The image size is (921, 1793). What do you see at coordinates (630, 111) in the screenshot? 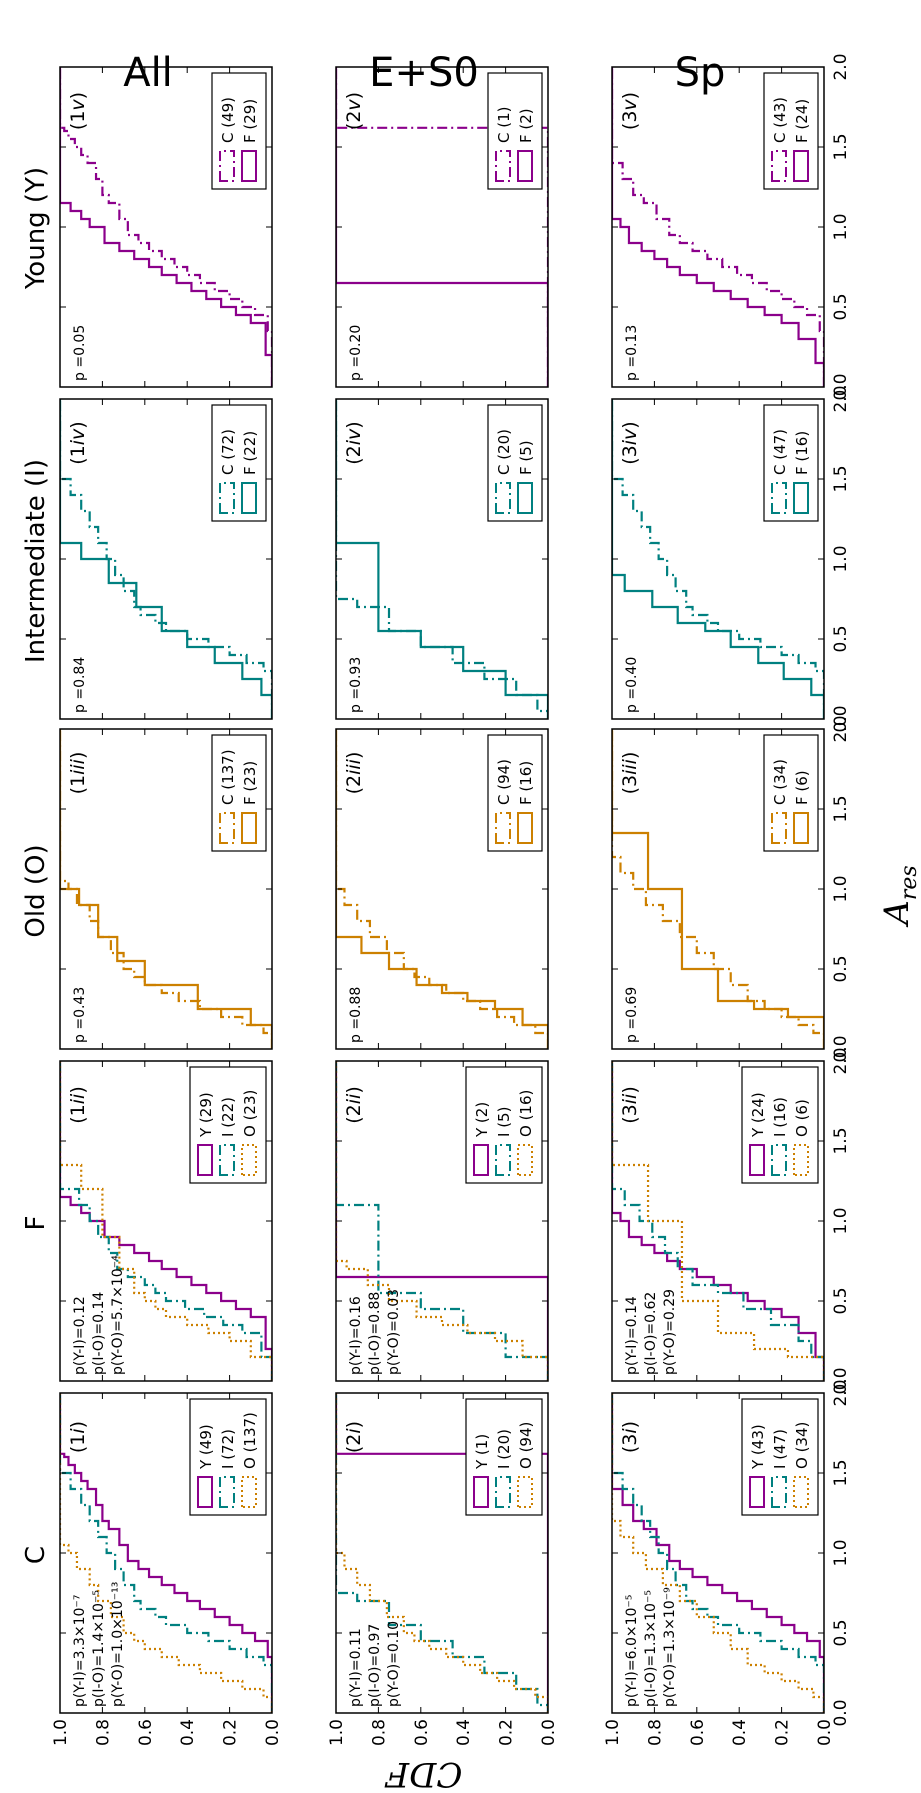
I see `panel-label: (3v)` at bounding box center [630, 111].